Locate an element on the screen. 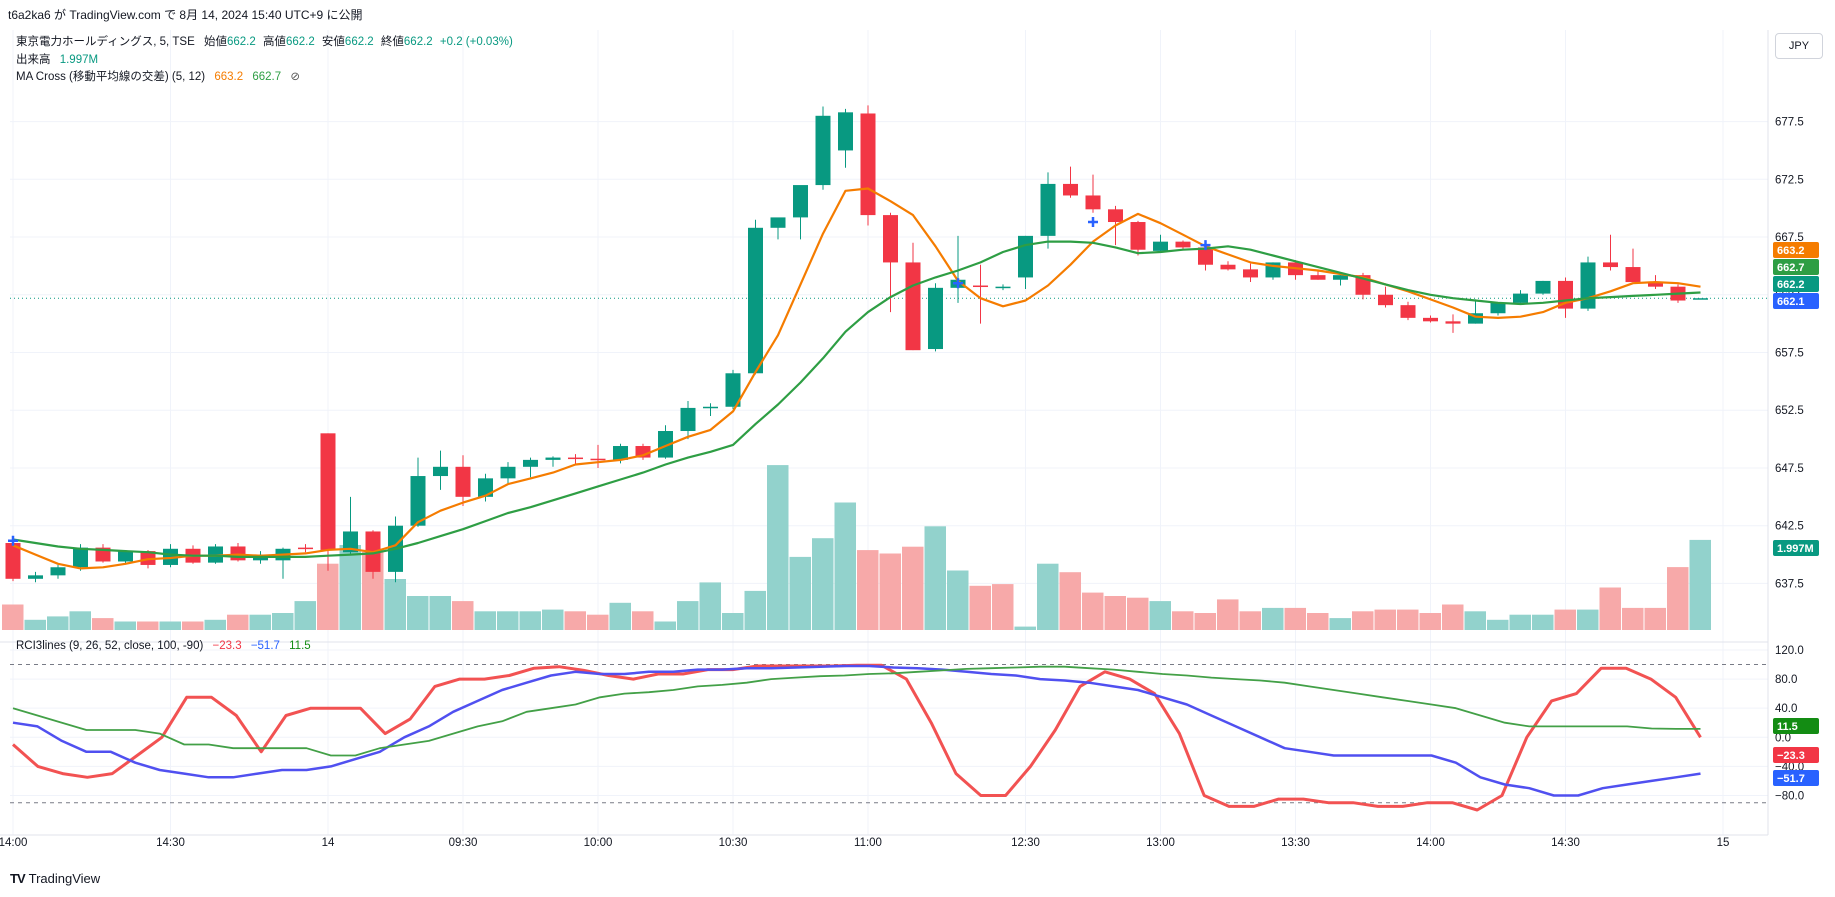  rci-mid-value: −51.7 is located at coordinates (265, 646).